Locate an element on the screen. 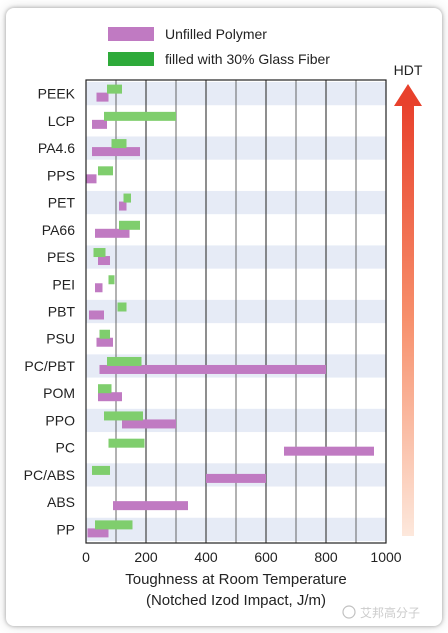  bar-unfilled-pes is located at coordinates (104, 261).